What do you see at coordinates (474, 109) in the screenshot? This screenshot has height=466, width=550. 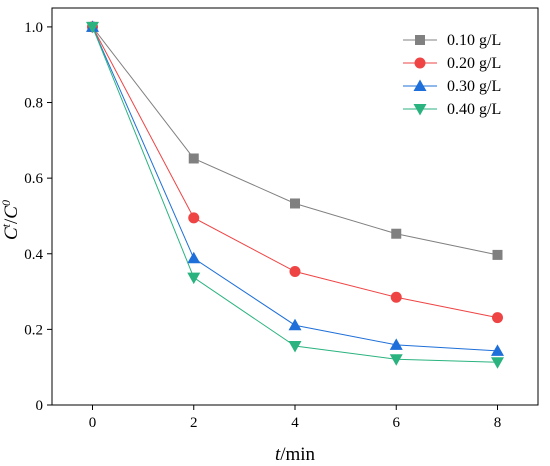 I see `legend-label: 0.40 g/L` at bounding box center [474, 109].